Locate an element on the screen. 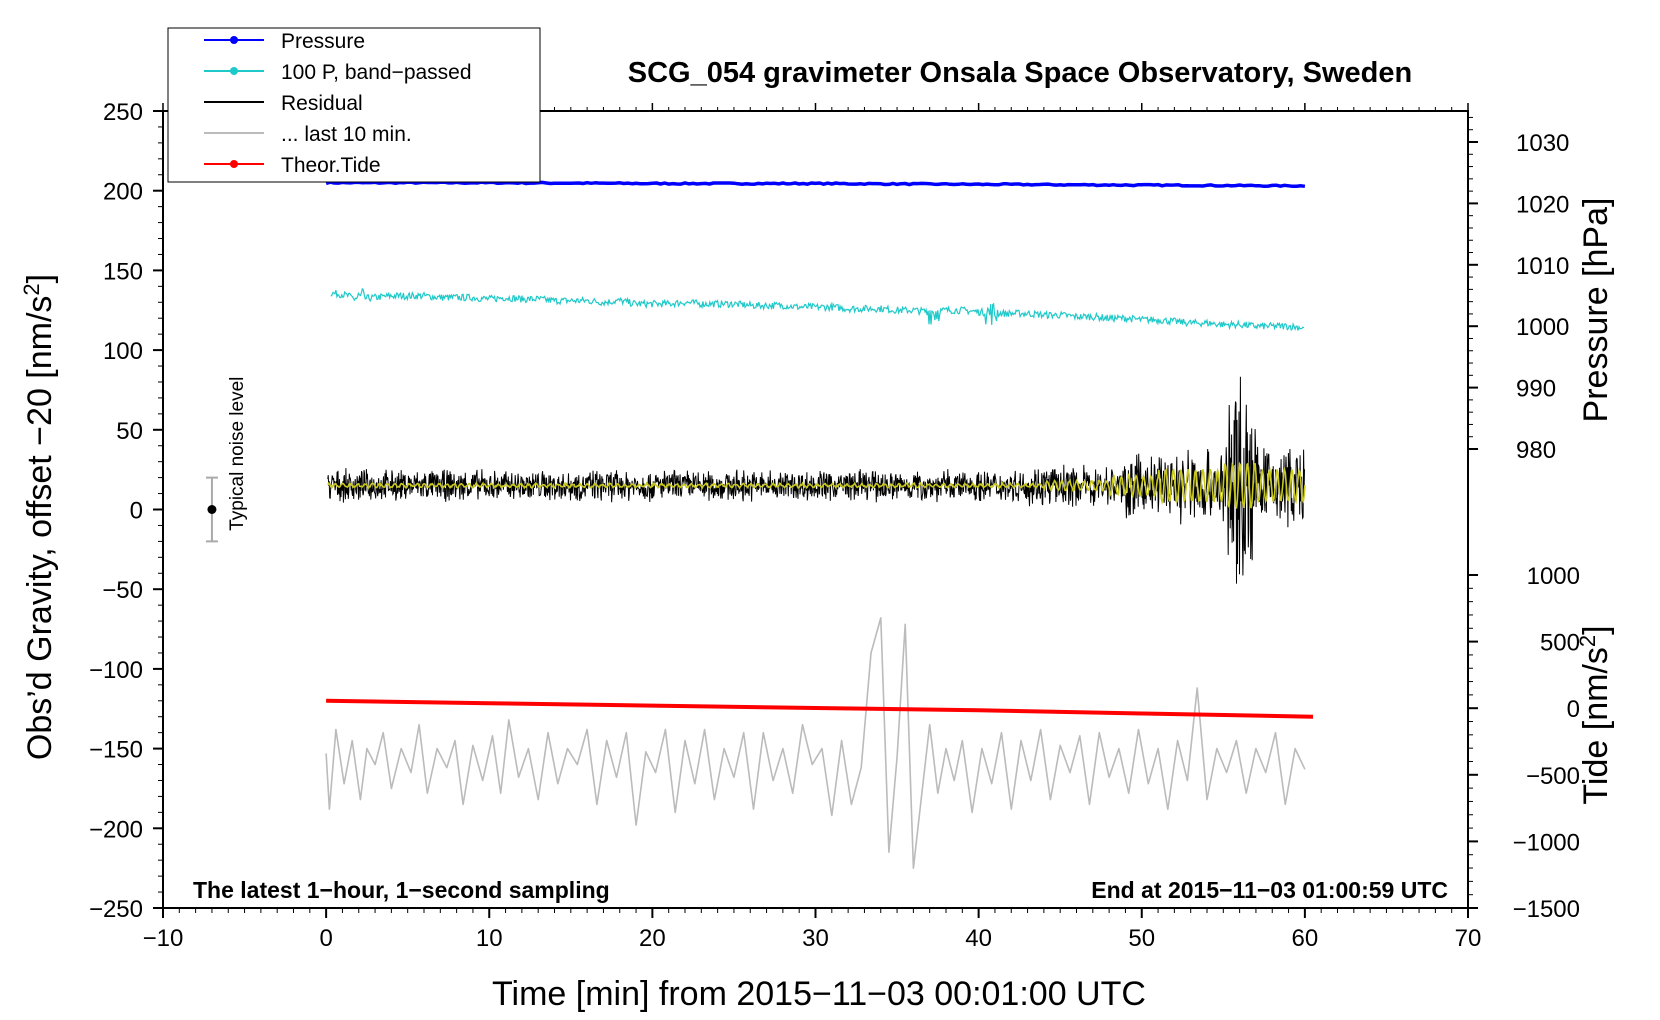 This screenshot has height=1020, width=1660. tide-tick-label: −1500 is located at coordinates (1546, 909).